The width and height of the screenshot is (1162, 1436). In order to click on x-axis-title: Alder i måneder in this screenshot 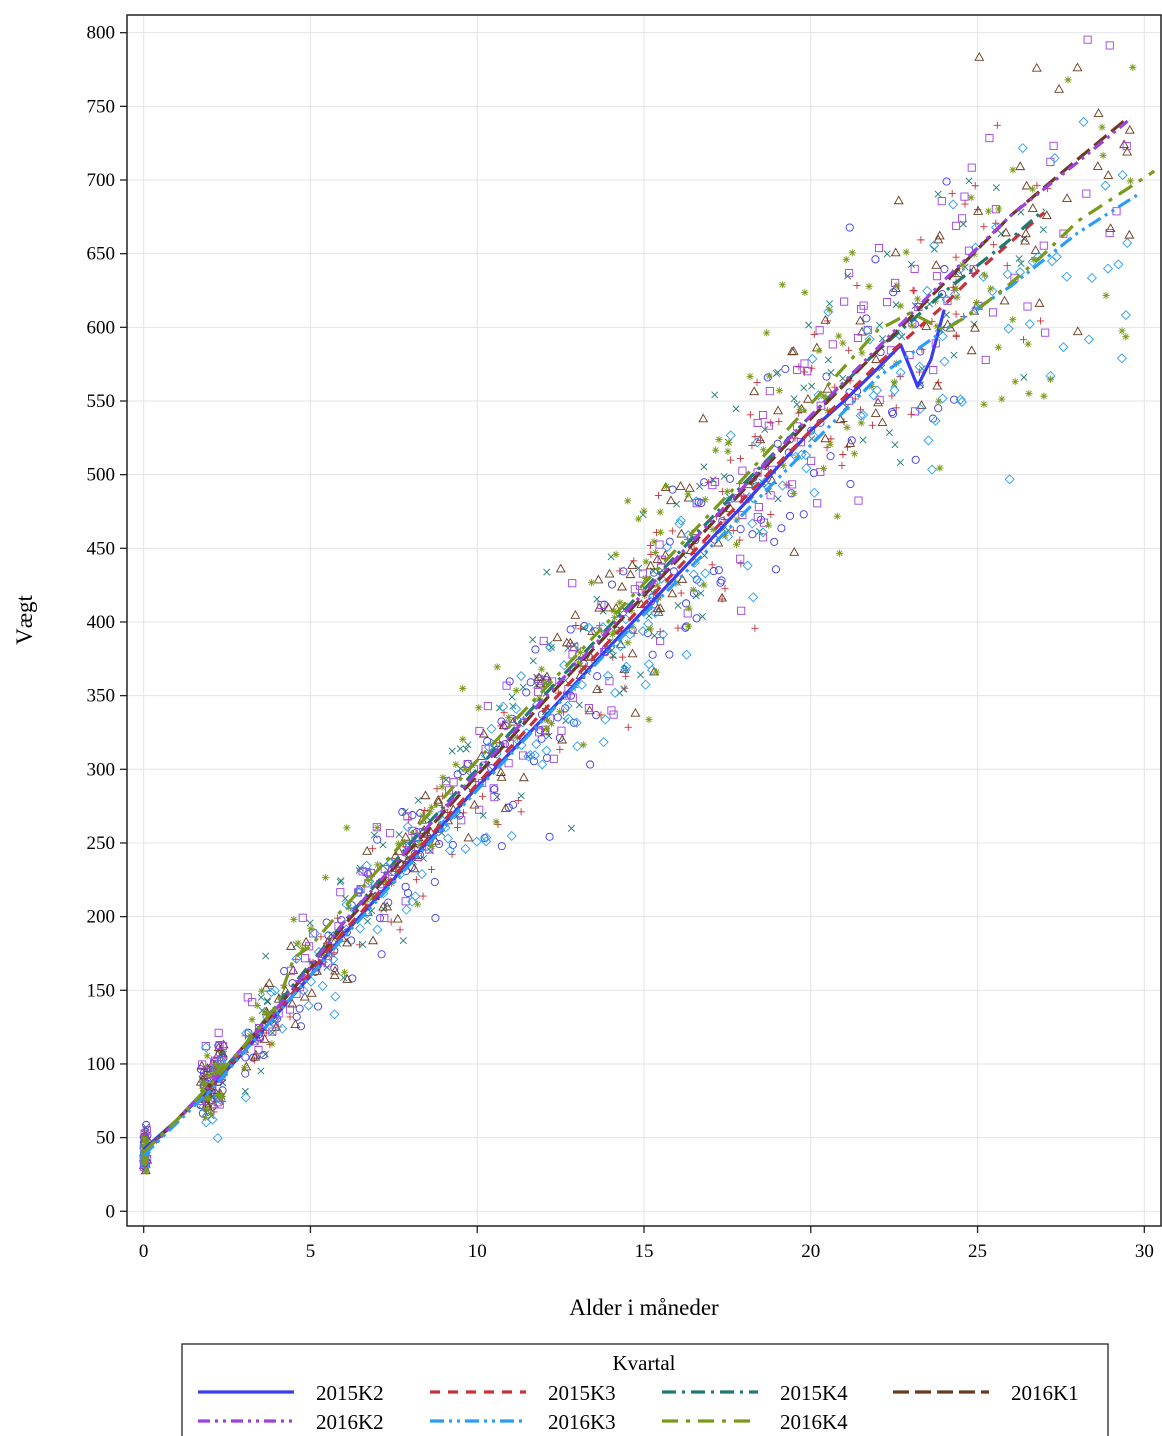, I will do `click(644, 1307)`.